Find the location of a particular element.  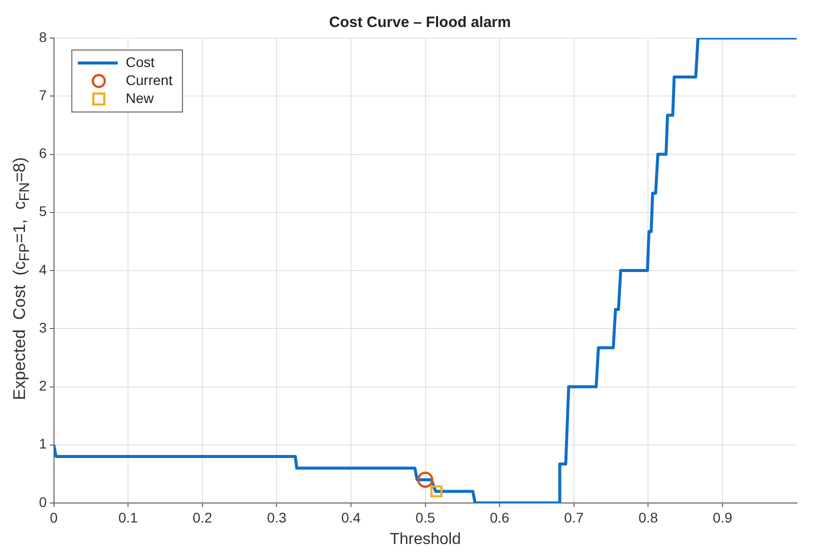

x-tick-label: 0.1 is located at coordinates (128, 517).